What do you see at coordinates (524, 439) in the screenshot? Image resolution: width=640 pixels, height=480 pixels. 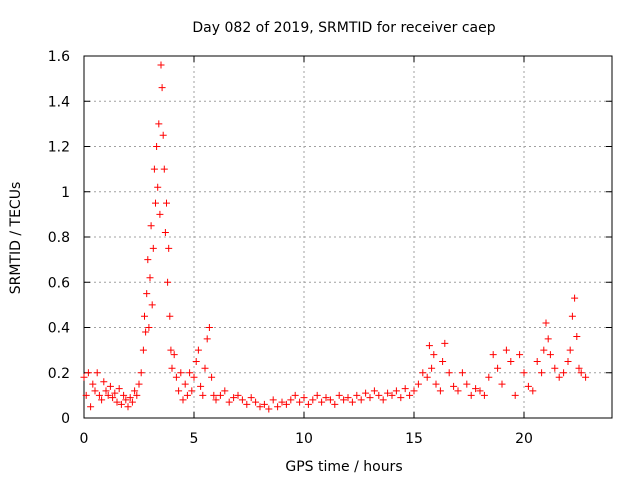 I see `x-tick-label: 20` at bounding box center [524, 439].